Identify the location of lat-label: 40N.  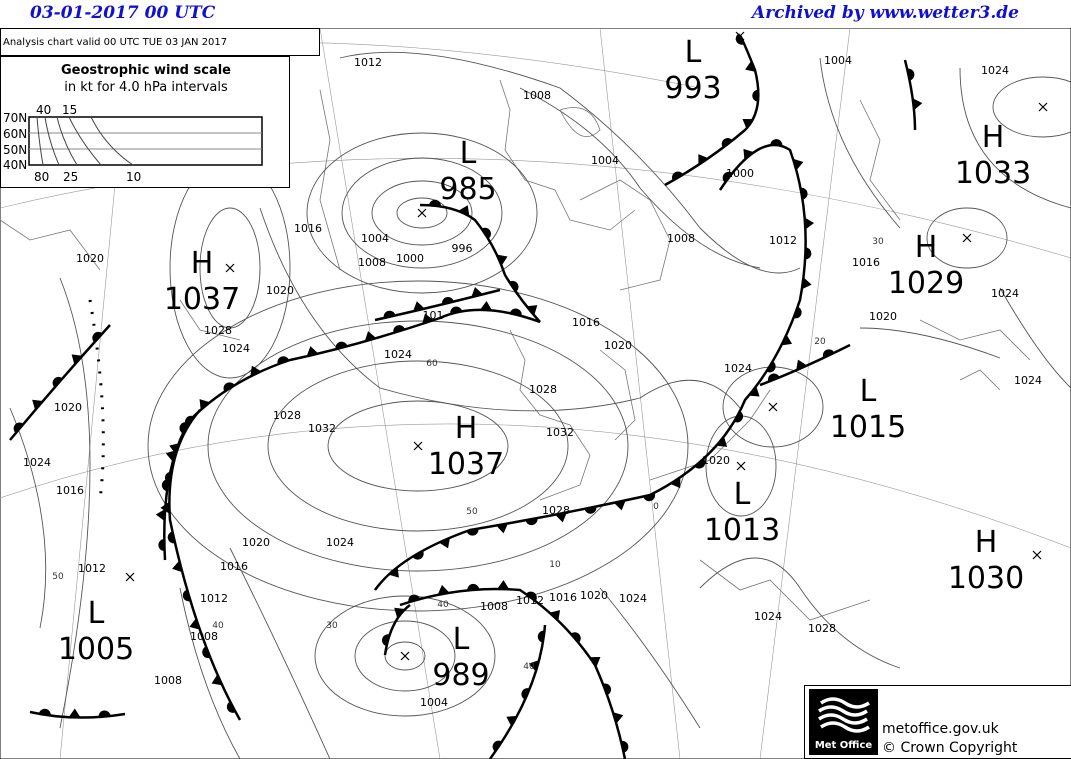
(15, 165).